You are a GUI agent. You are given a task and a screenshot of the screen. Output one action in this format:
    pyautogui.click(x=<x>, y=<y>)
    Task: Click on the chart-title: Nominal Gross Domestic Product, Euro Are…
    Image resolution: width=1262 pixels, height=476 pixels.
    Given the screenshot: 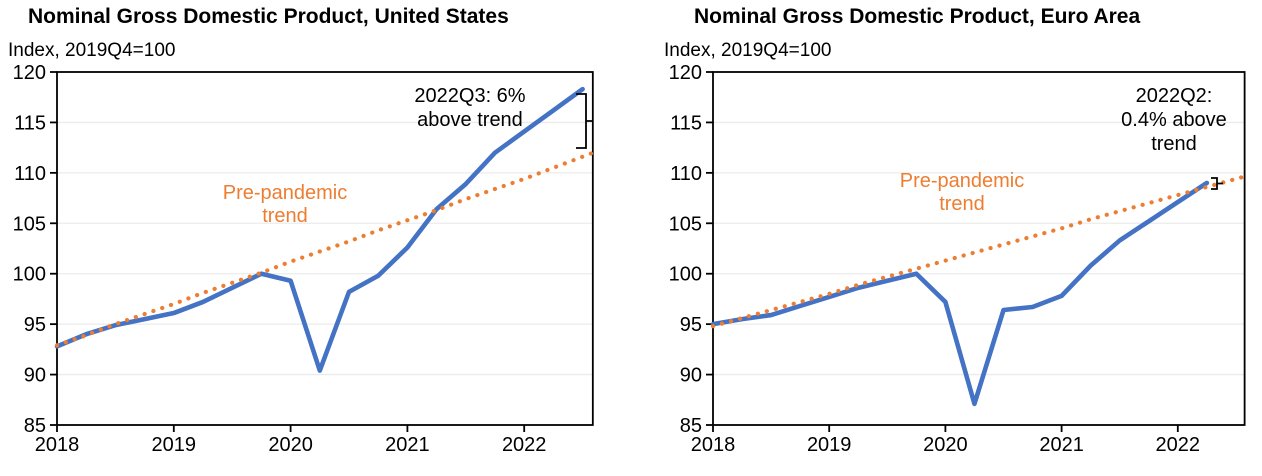 What is the action you would take?
    pyautogui.click(x=917, y=16)
    